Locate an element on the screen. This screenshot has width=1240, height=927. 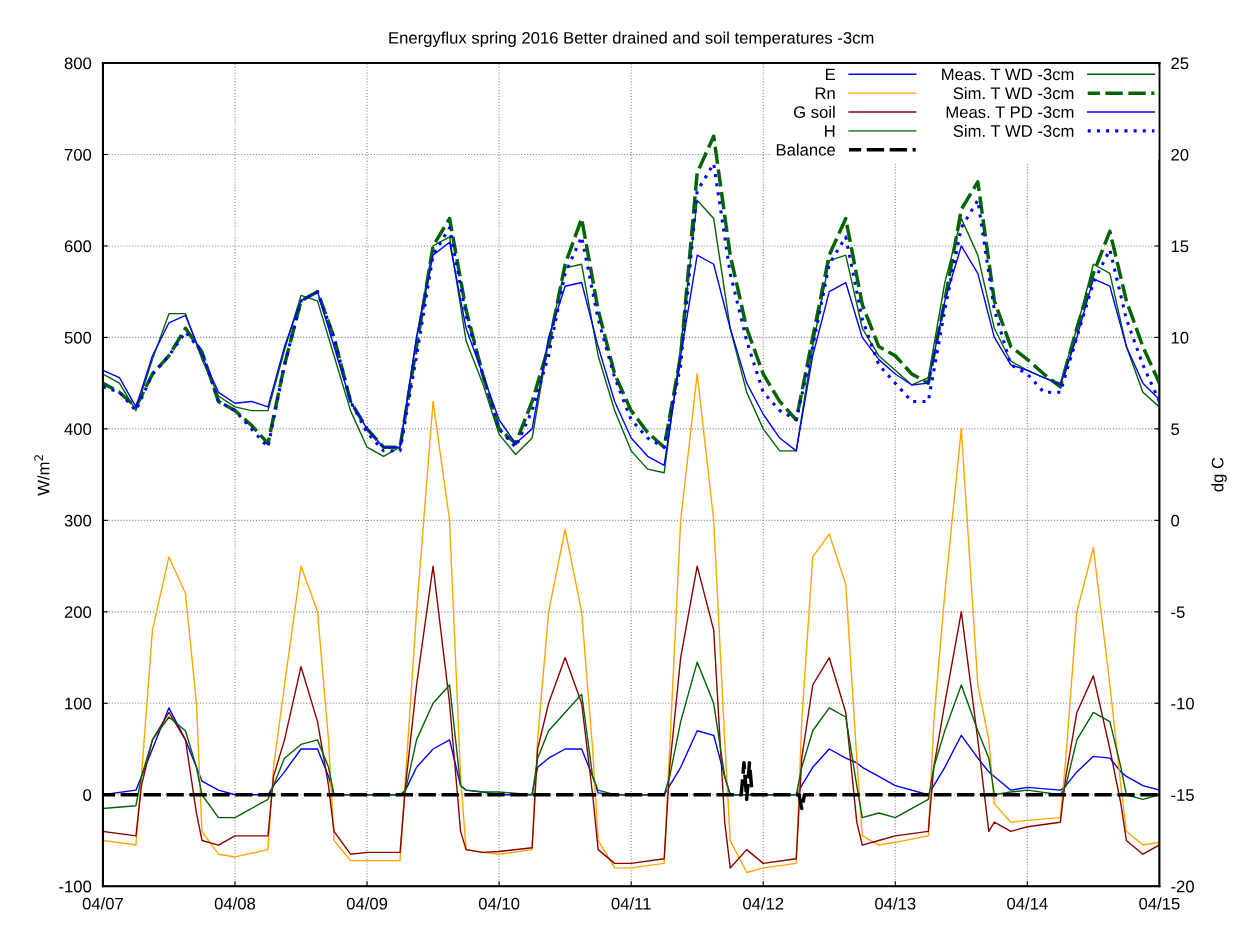
y-tick-label: 800 is located at coordinates (78, 63).